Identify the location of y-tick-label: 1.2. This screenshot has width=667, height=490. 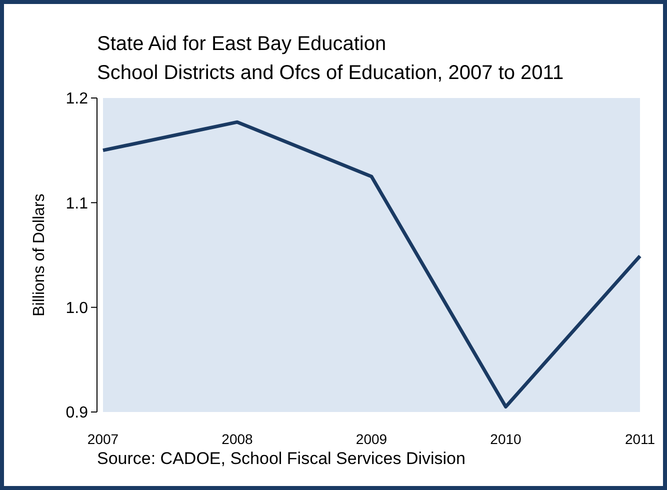
(77, 99).